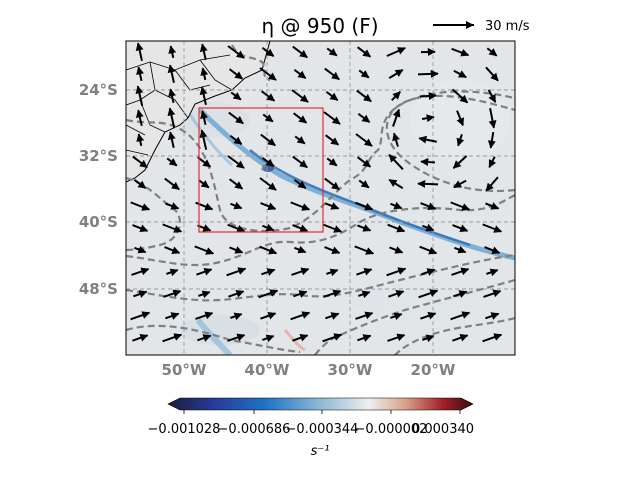  Describe the element at coordinates (322, 429) in the screenshot. I see `colorbar-tick-label: −0.000344` at that location.